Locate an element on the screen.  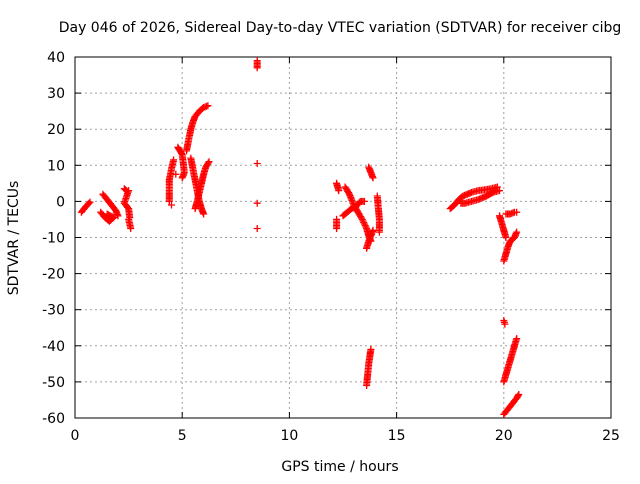
x-tick-labels: 0 5 10 15 20 25 is located at coordinates (345, 436).